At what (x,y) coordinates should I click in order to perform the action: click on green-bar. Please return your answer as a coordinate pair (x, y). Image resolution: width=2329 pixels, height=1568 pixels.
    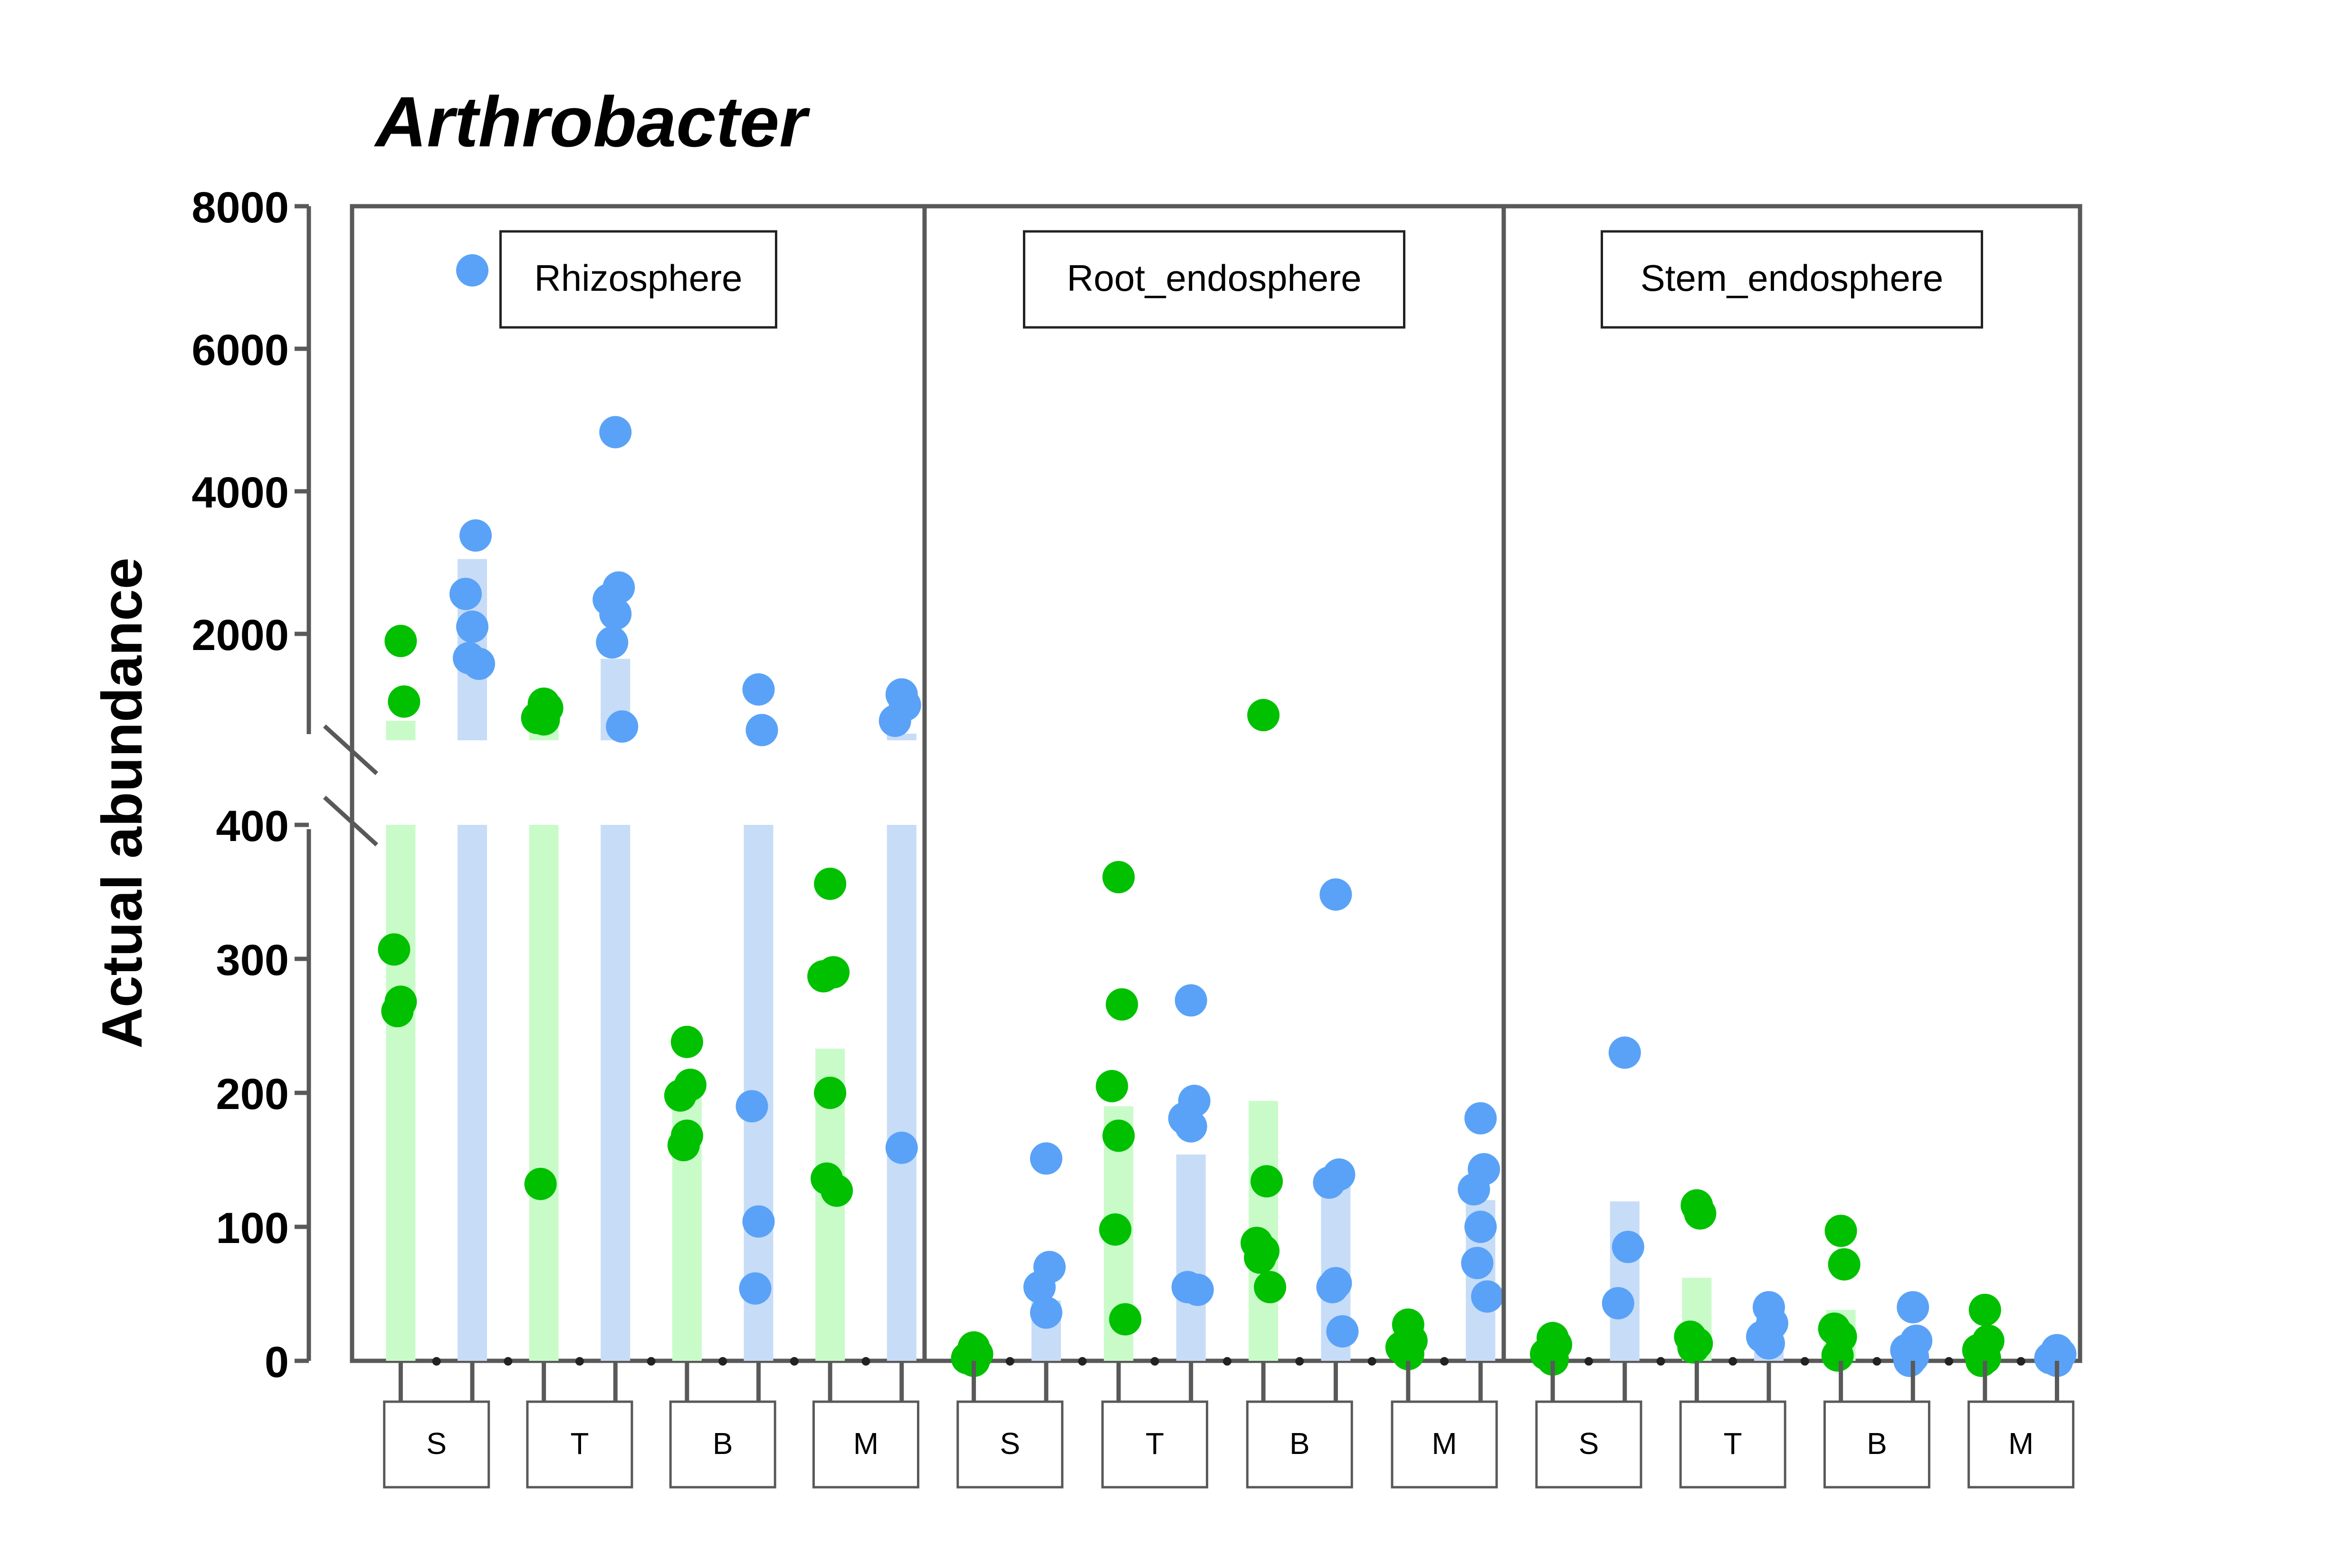
    Looking at the image, I should click on (401, 1041).